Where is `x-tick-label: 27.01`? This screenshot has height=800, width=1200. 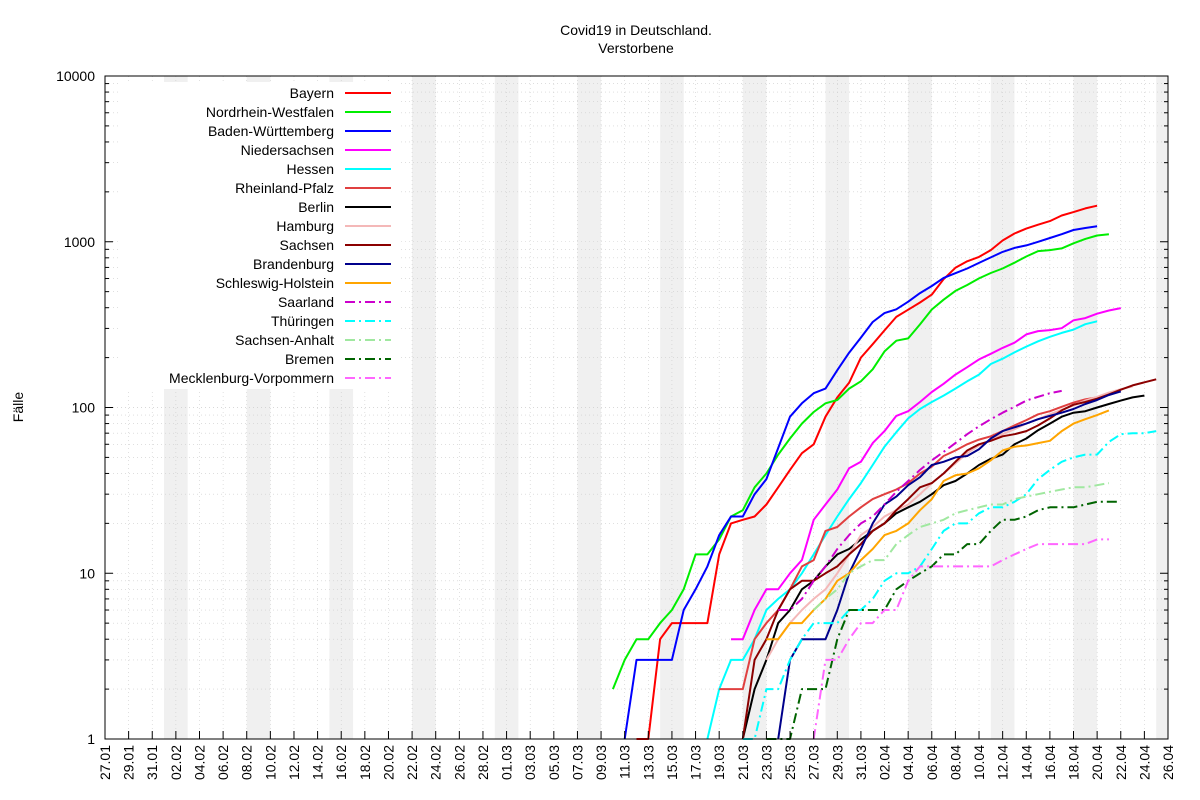
x-tick-label: 27.01 is located at coordinates (105, 762).